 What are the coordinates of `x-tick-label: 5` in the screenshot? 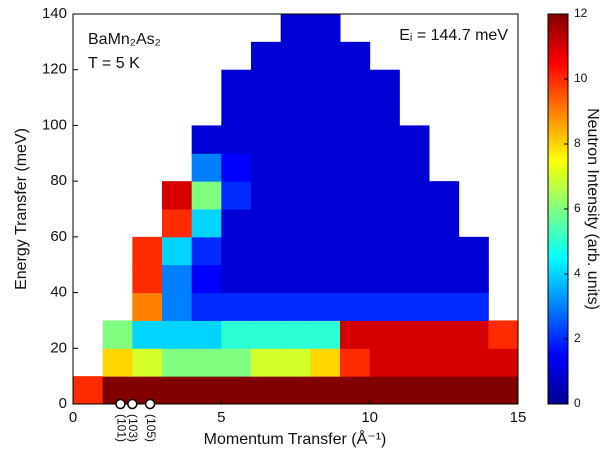 It's located at (221, 417).